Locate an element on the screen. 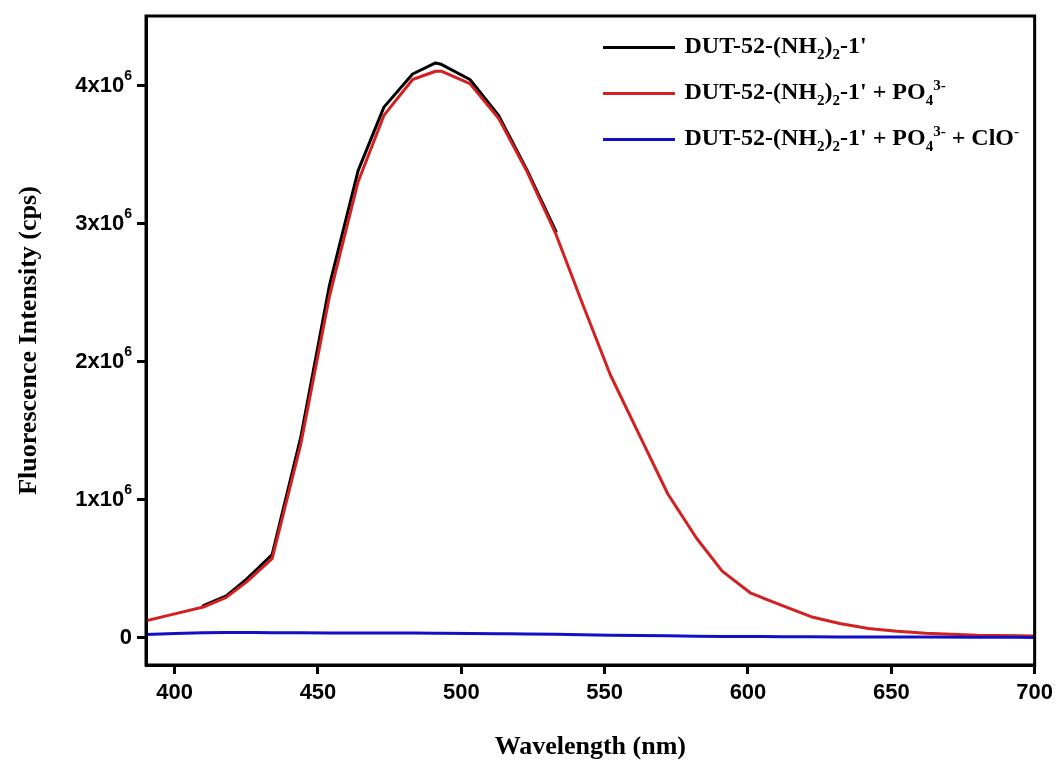  x-tick-label: 600 is located at coordinates (748, 692).